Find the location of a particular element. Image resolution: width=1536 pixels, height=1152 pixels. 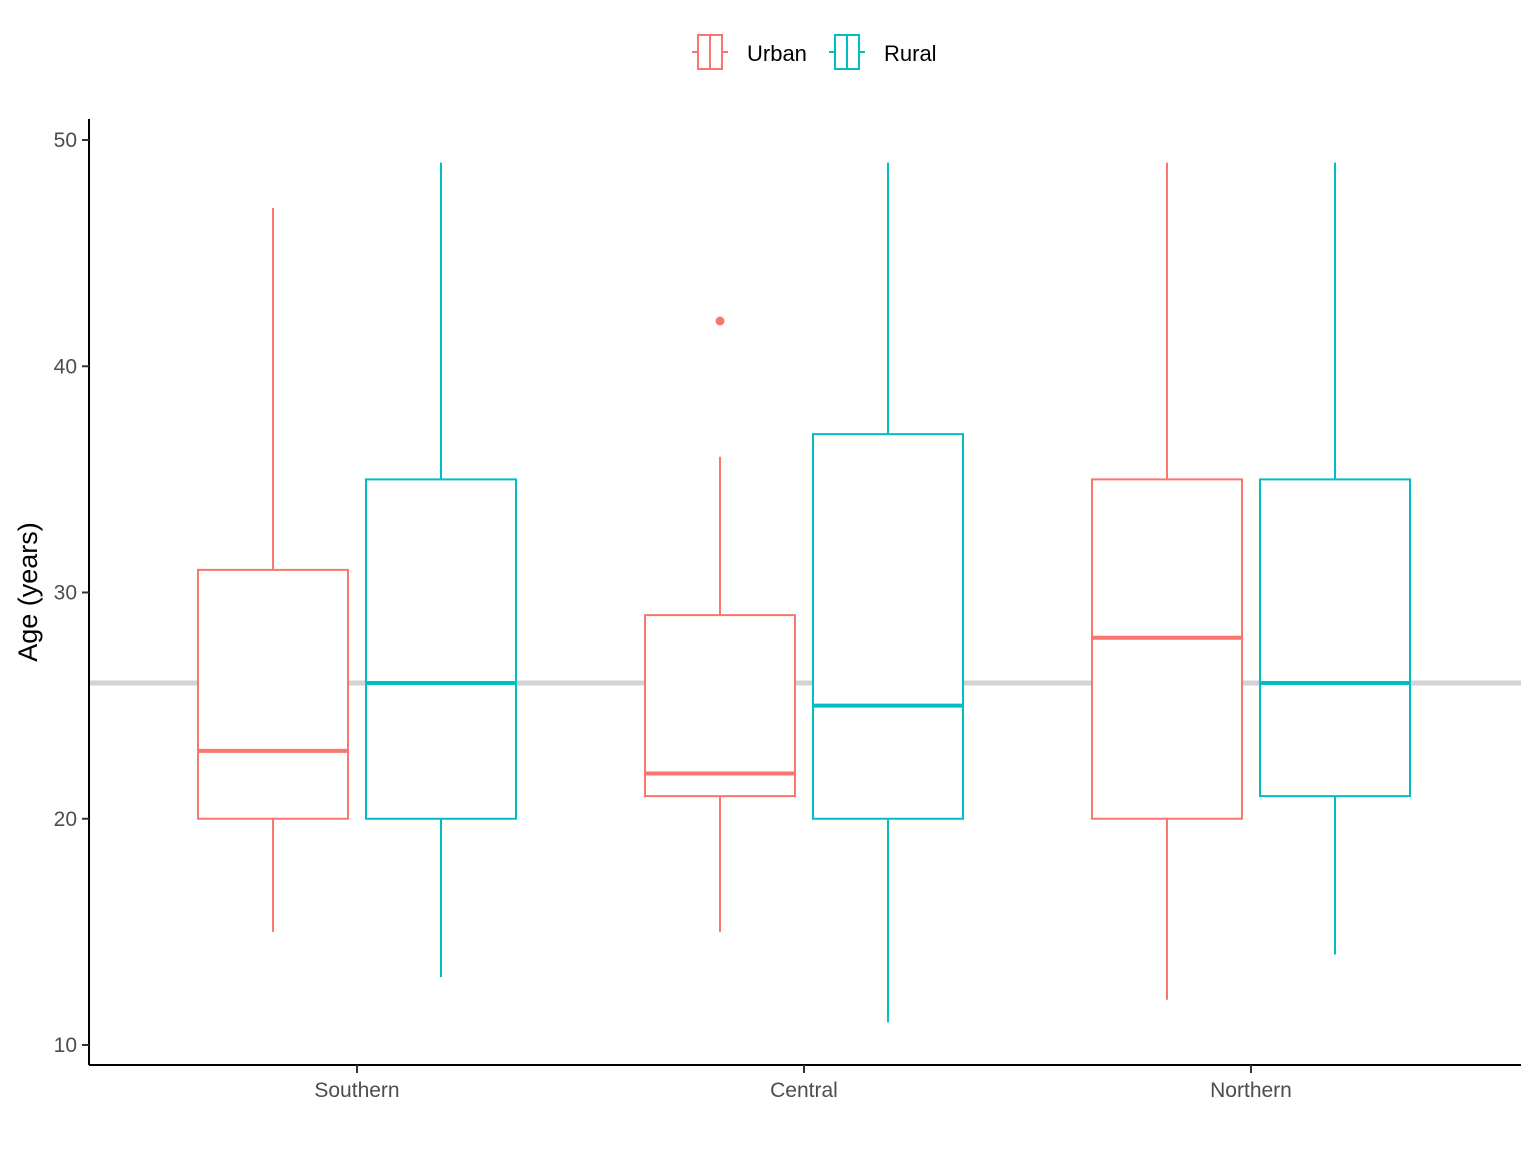

box-rural-southern is located at coordinates (441, 570).